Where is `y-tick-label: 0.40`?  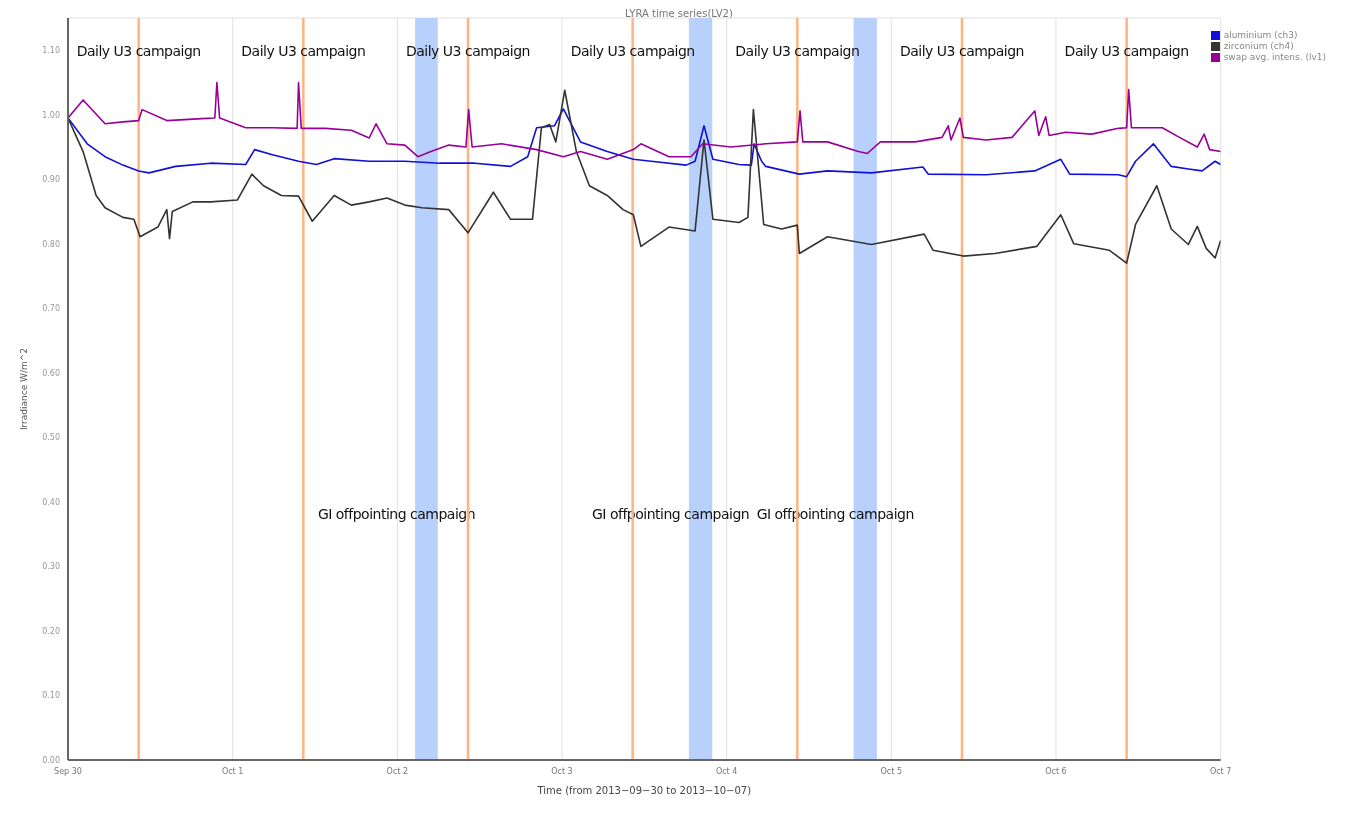 y-tick-label: 0.40 is located at coordinates (51, 502).